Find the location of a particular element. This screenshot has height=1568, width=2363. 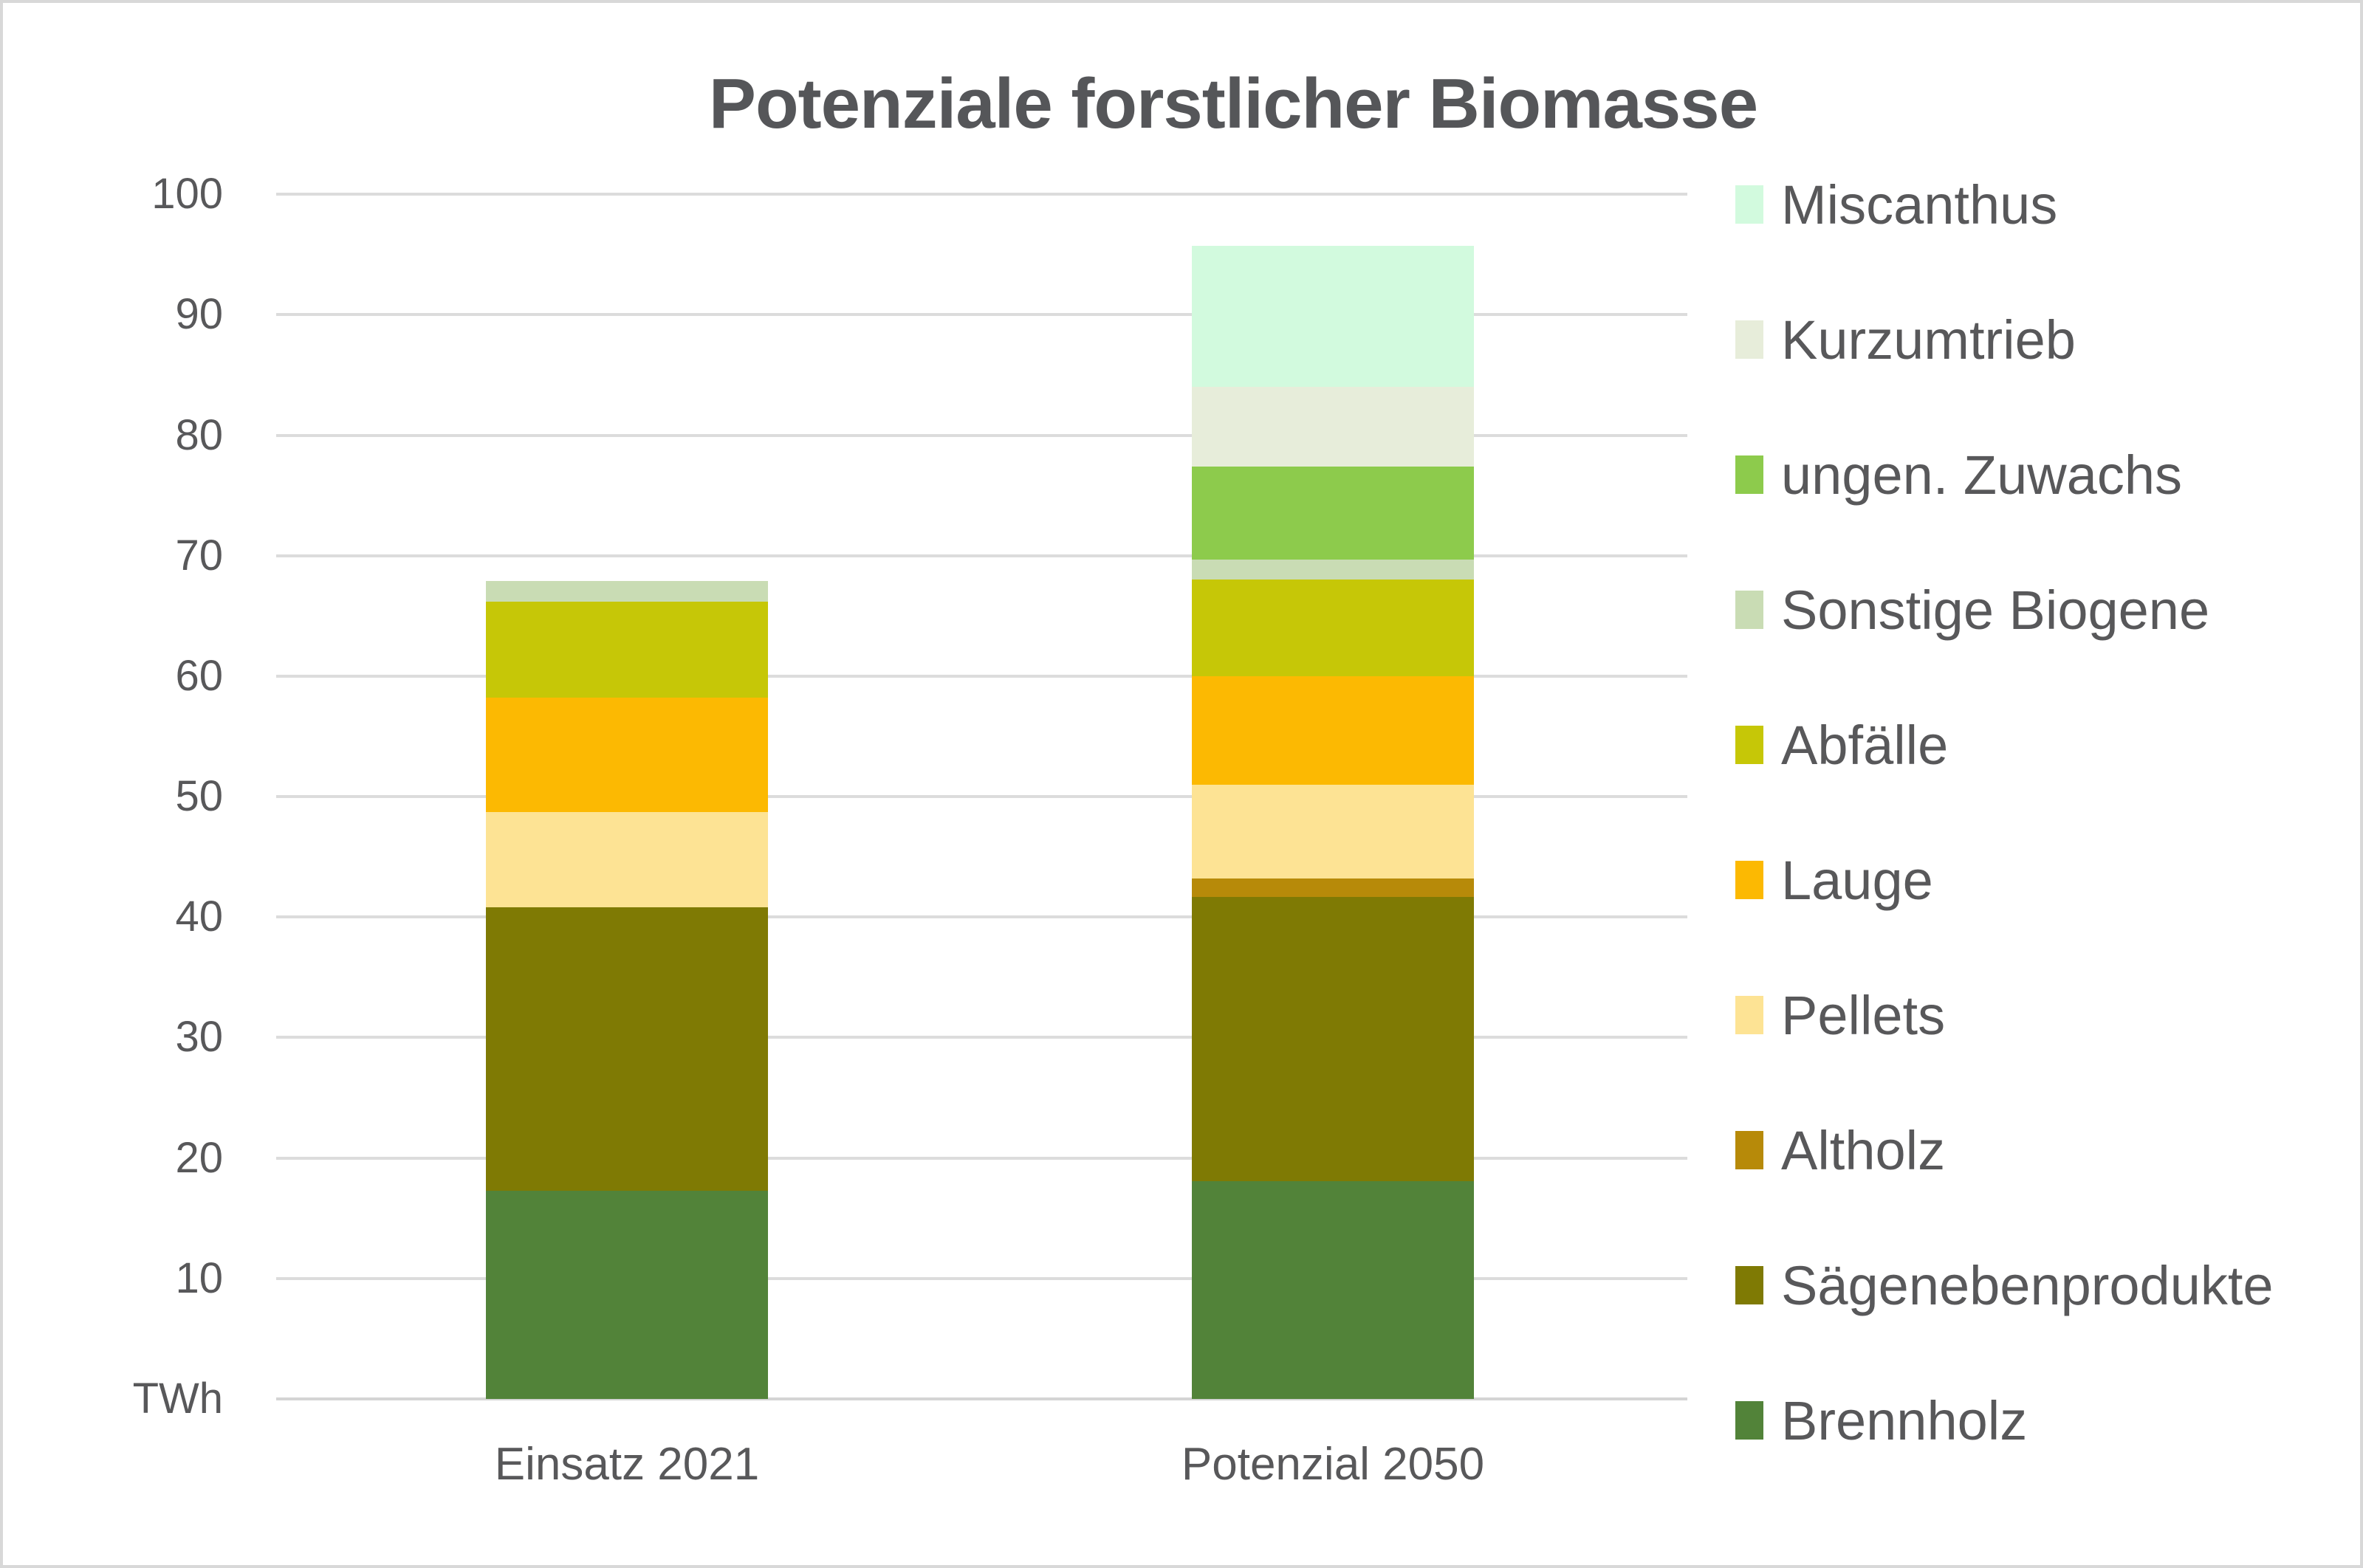

legend-item-kurzumtrieb: Kurzumtrieb is located at coordinates (1905, 340).